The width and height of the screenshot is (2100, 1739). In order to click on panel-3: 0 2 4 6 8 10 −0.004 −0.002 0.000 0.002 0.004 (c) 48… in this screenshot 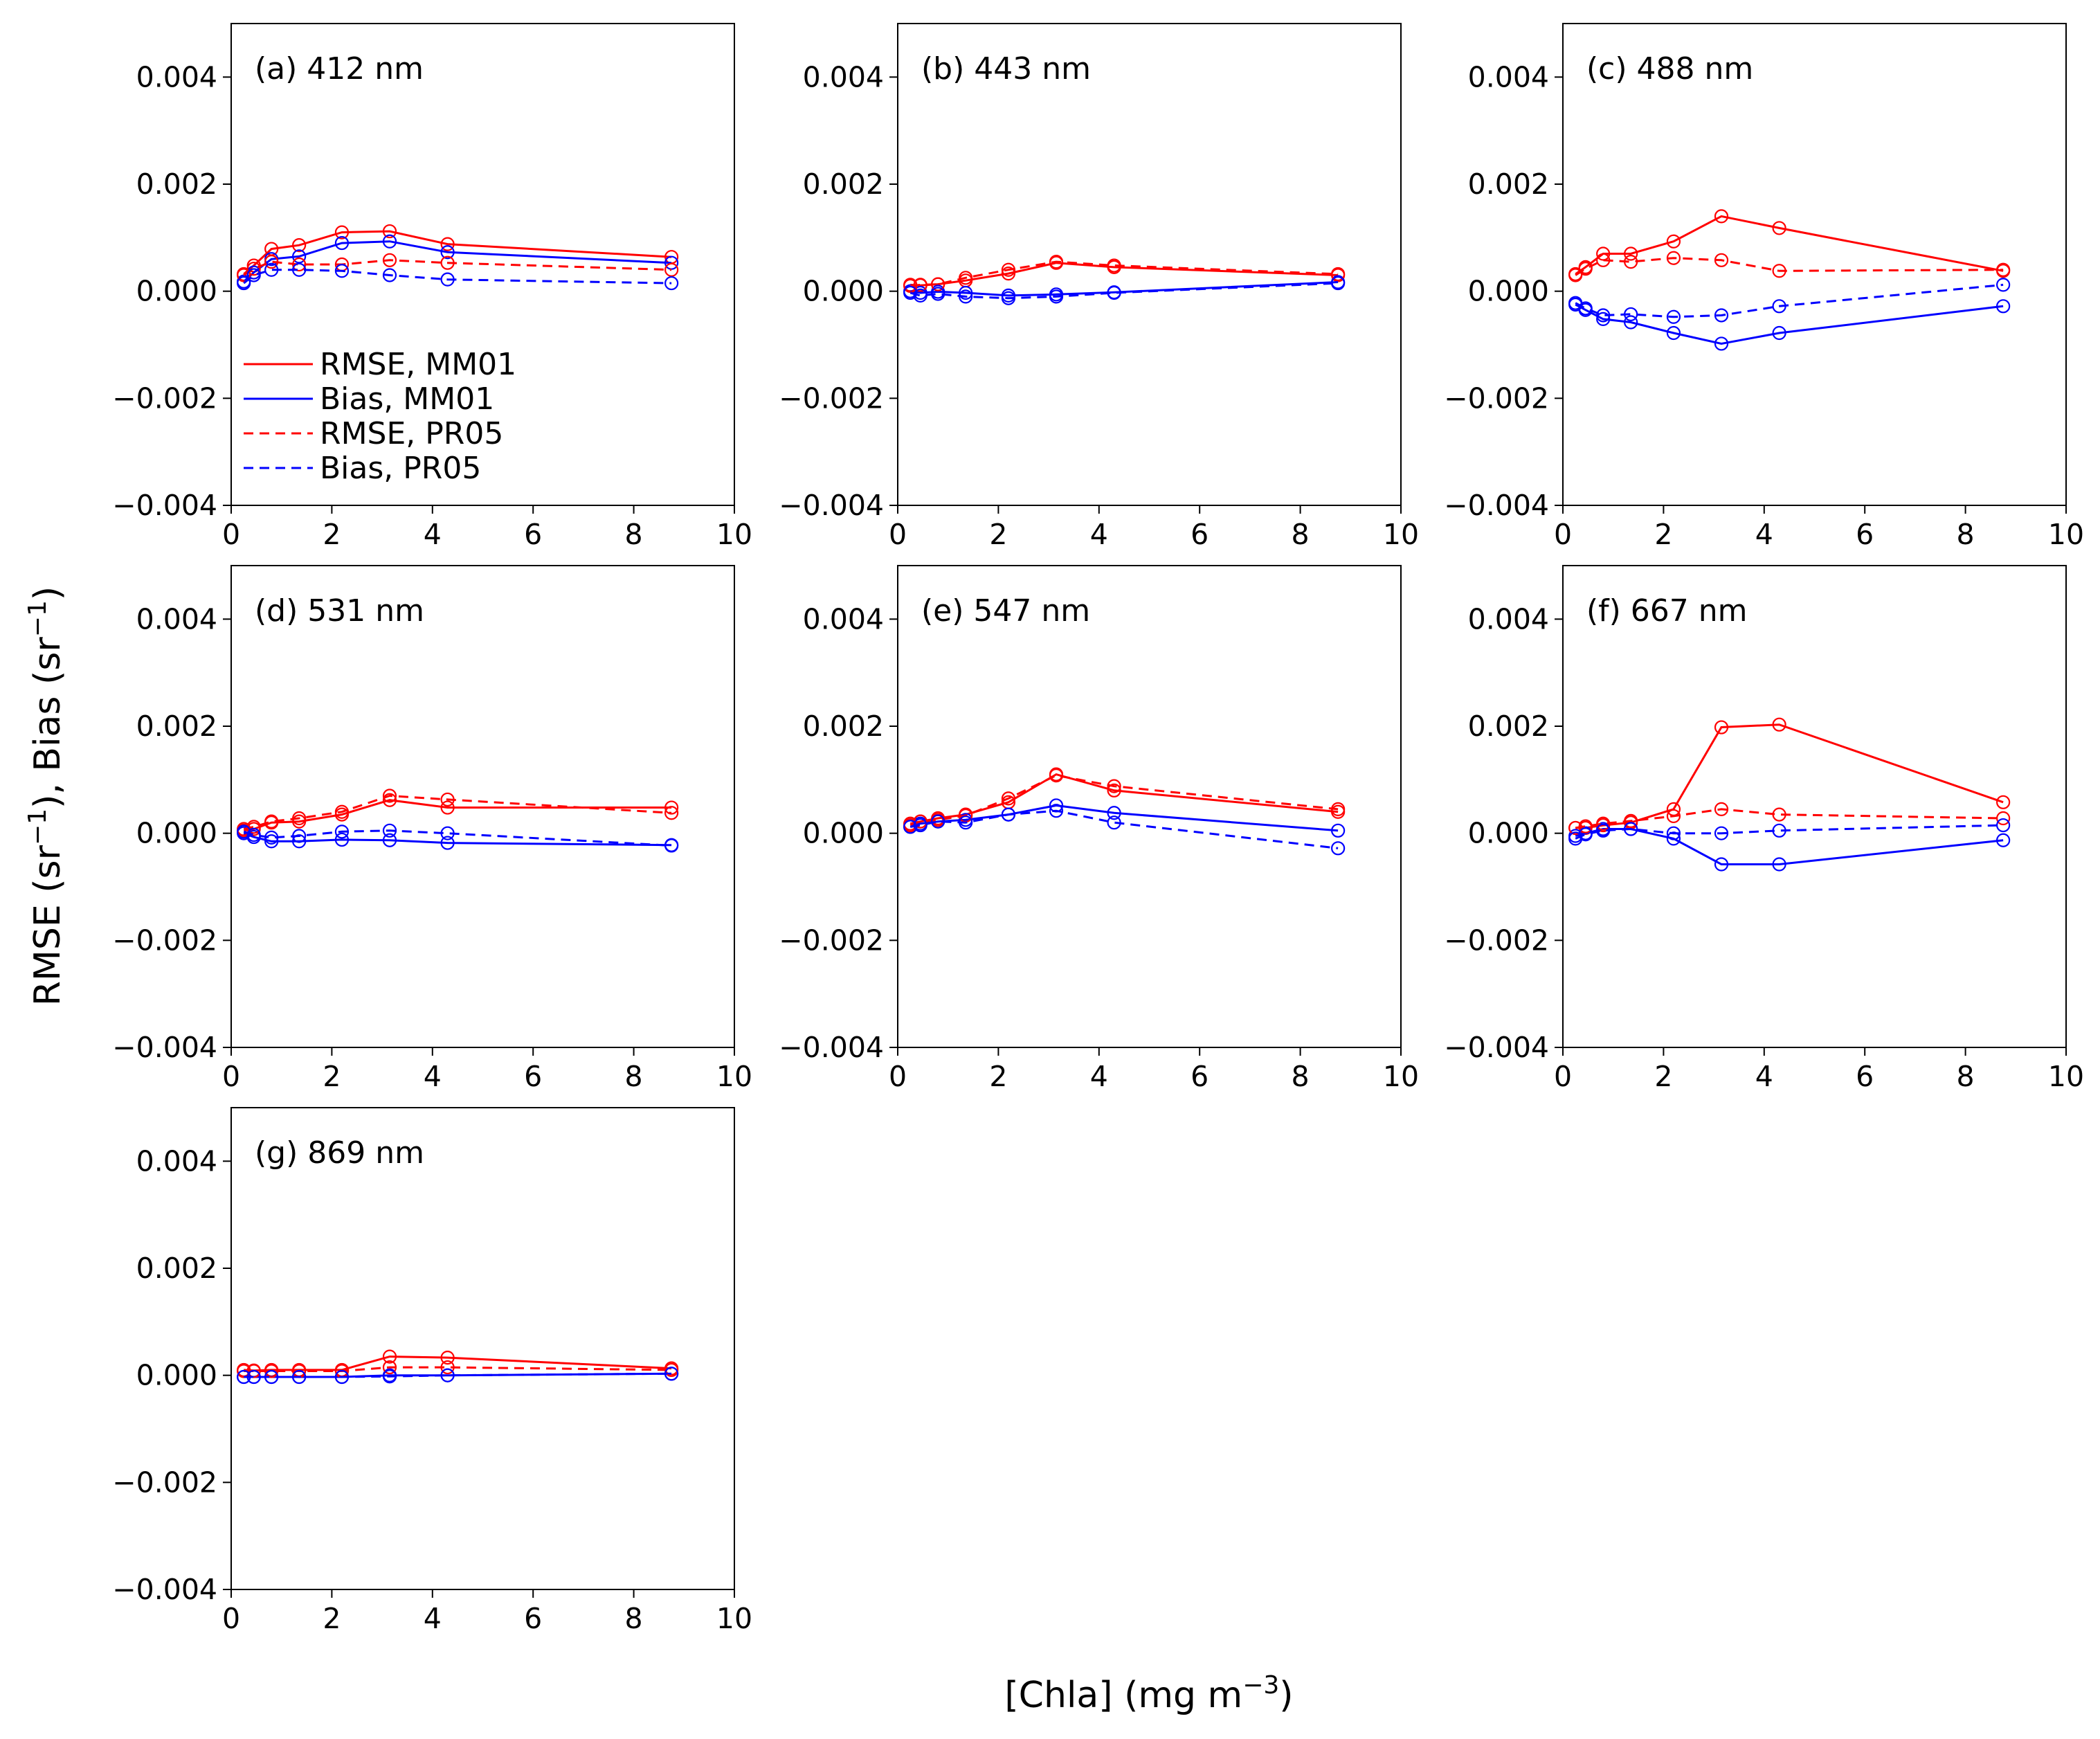, I will do `click(1764, 287)`.